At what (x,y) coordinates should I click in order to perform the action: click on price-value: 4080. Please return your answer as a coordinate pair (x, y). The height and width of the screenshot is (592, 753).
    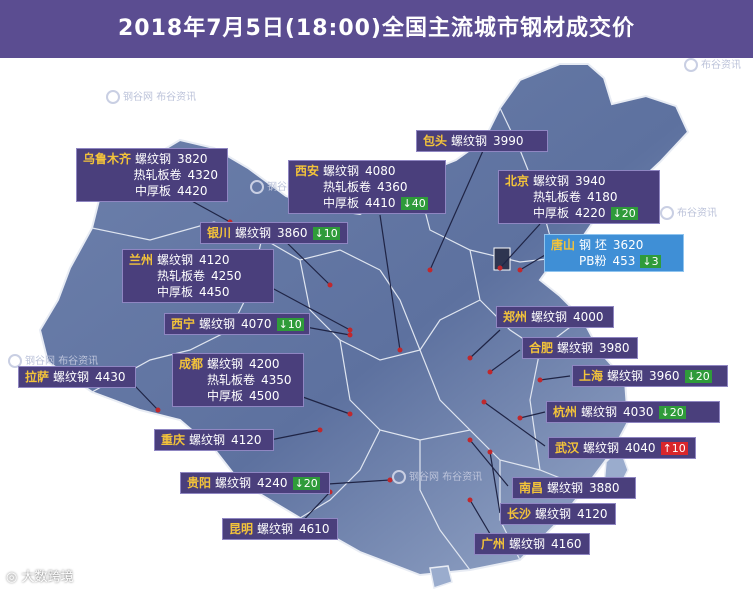
    Looking at the image, I should click on (380, 171).